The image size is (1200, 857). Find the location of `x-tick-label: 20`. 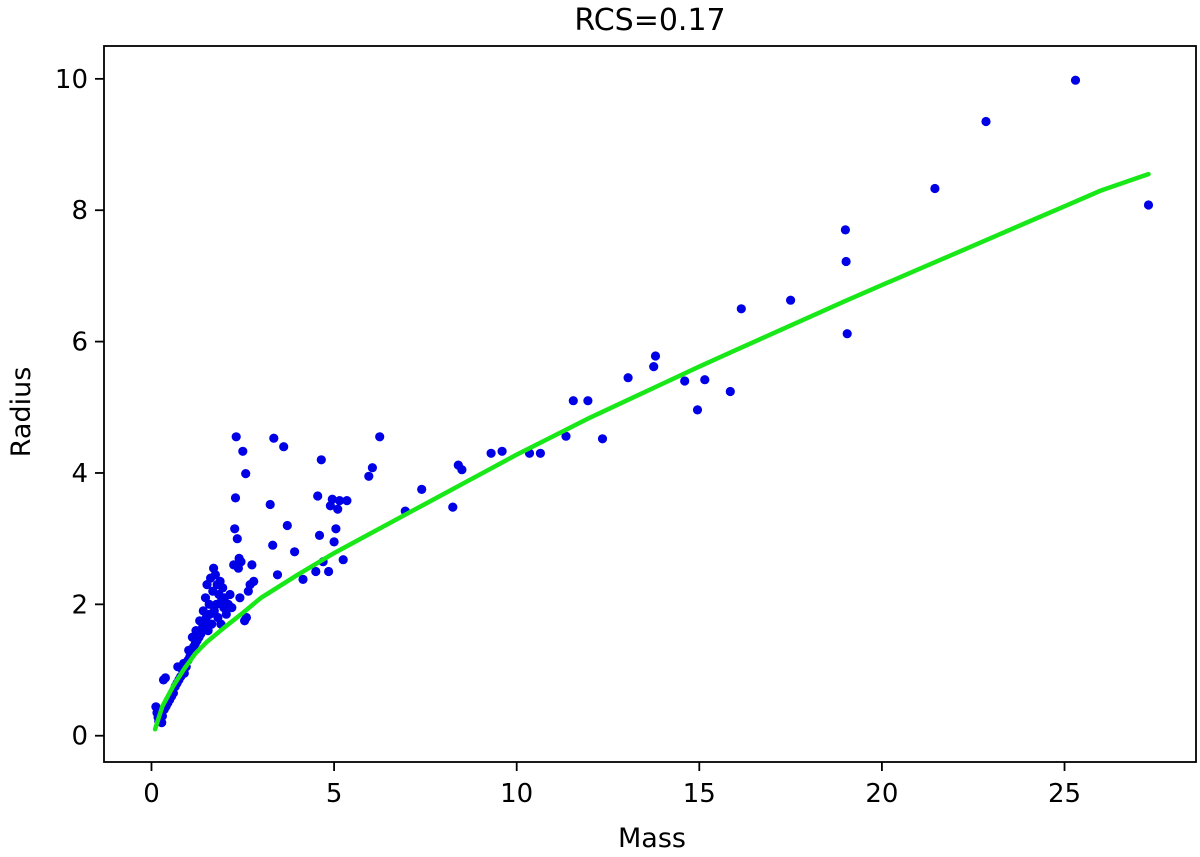

x-tick-label: 20 is located at coordinates (881, 794).